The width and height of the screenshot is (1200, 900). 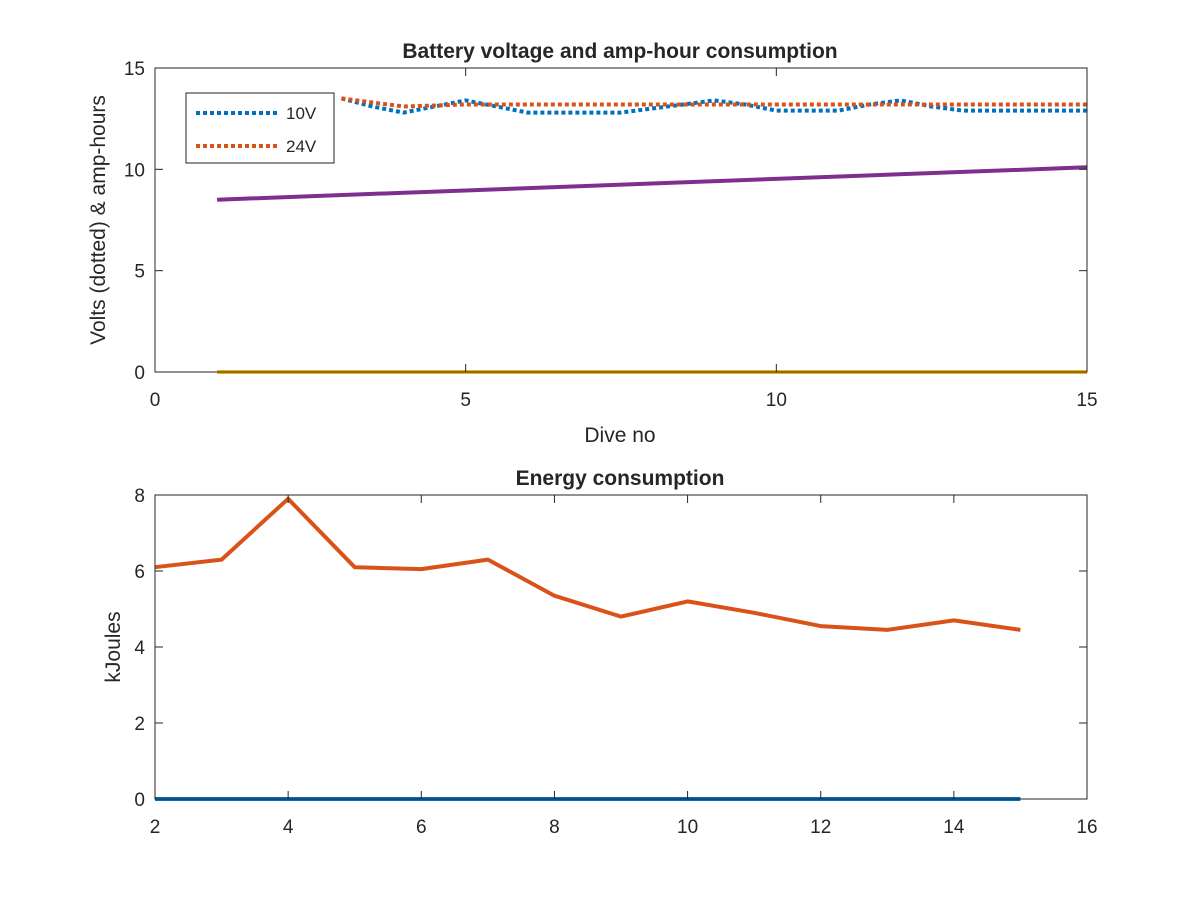 What do you see at coordinates (139, 648) in the screenshot?
I see `y-tick-label: 4` at bounding box center [139, 648].